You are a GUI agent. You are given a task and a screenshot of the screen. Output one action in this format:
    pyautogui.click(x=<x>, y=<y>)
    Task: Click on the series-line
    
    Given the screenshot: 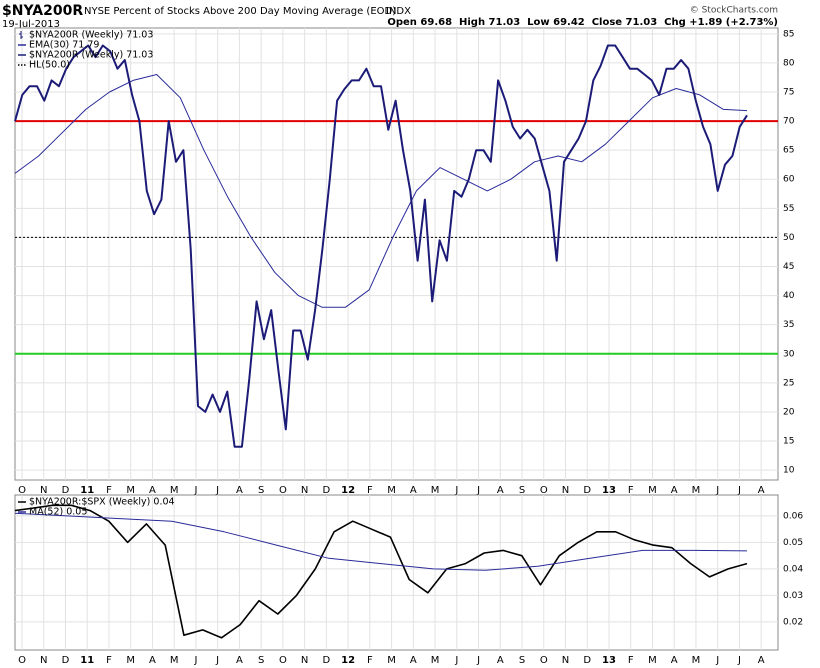 What is the action you would take?
    pyautogui.click(x=381, y=541)
    